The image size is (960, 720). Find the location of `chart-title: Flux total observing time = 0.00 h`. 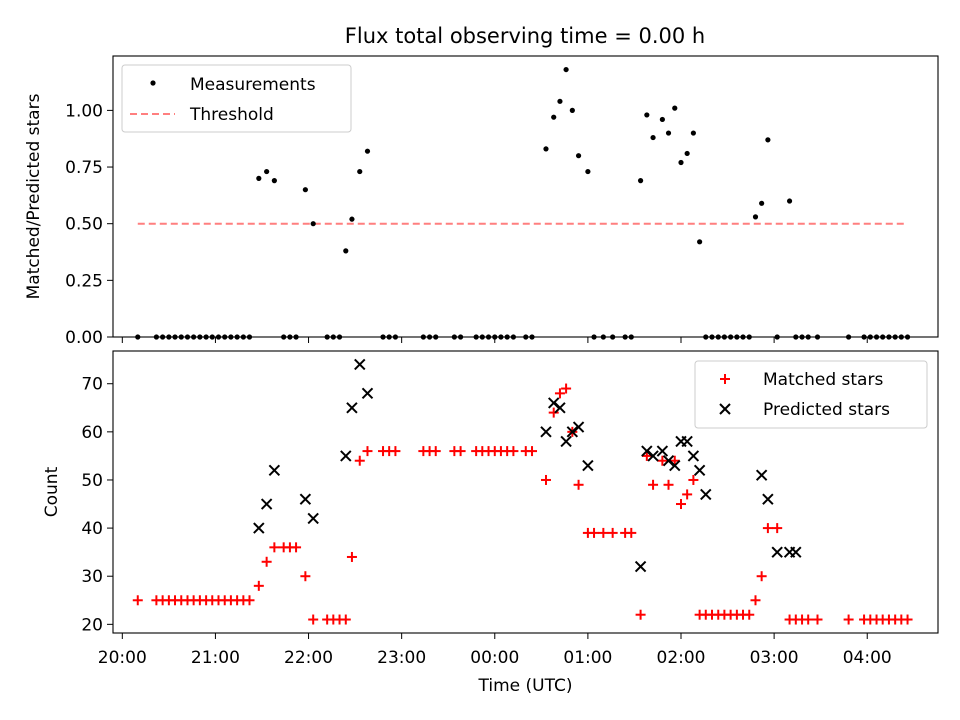

chart-title: Flux total observing time = 0.00 h is located at coordinates (525, 36).